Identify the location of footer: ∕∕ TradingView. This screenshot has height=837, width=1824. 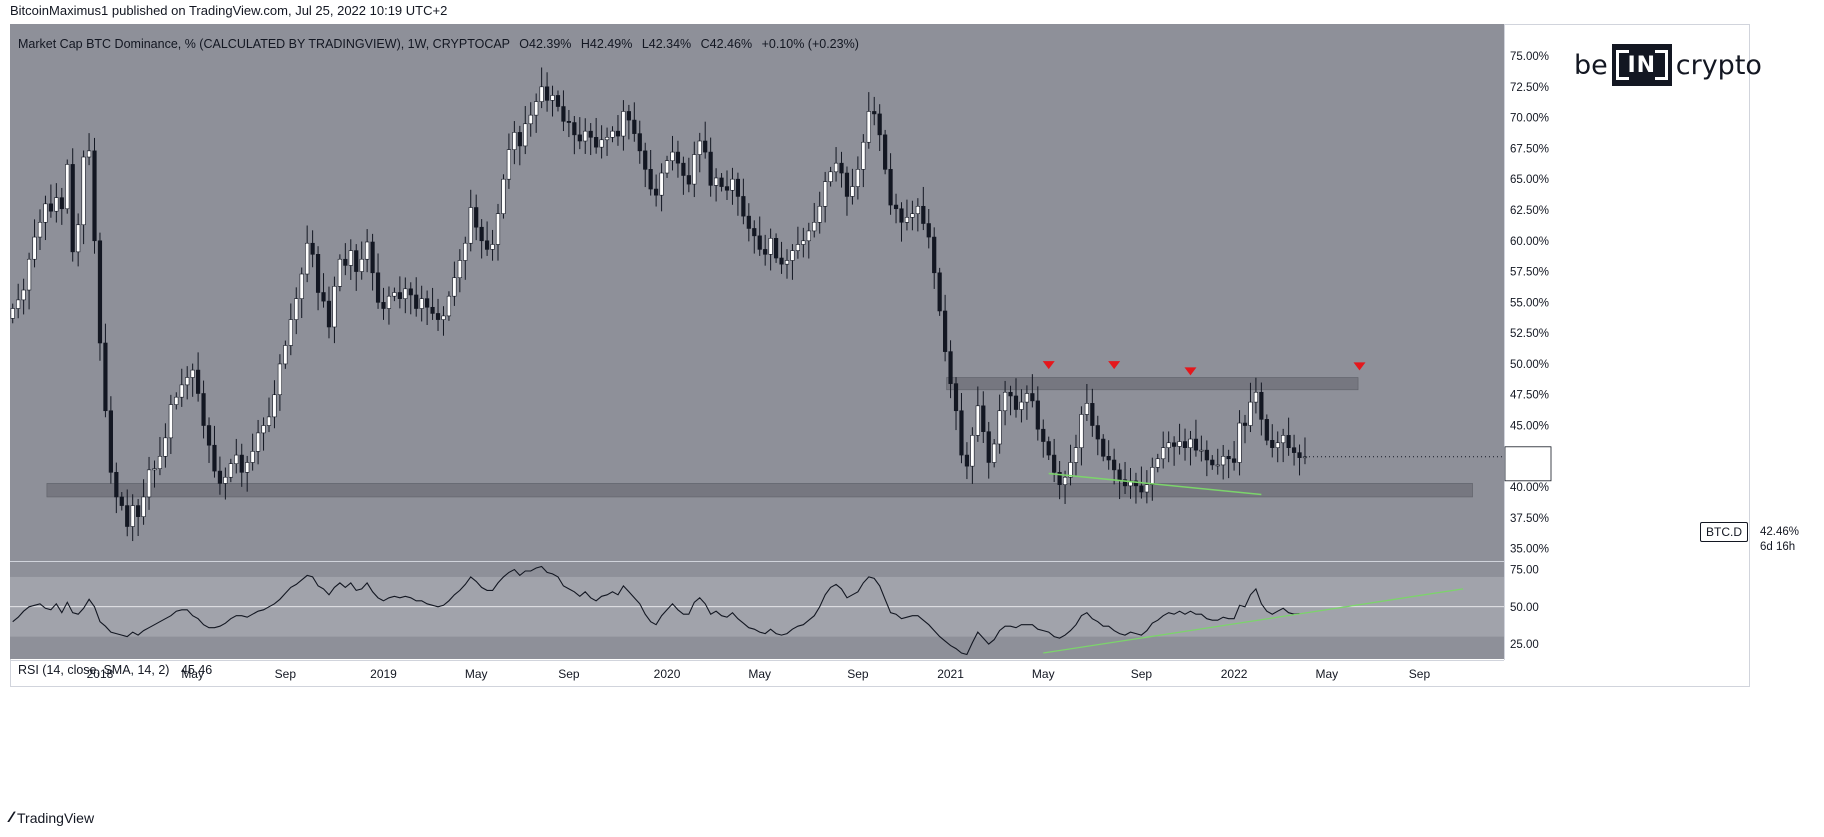
(52, 817).